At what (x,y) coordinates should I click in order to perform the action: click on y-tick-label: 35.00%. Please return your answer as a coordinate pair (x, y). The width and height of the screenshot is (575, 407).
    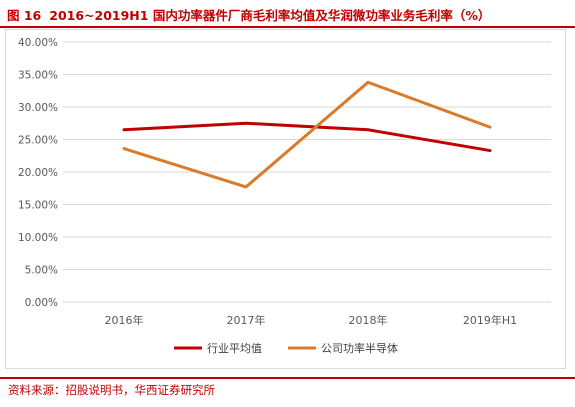
    Looking at the image, I should click on (38, 76).